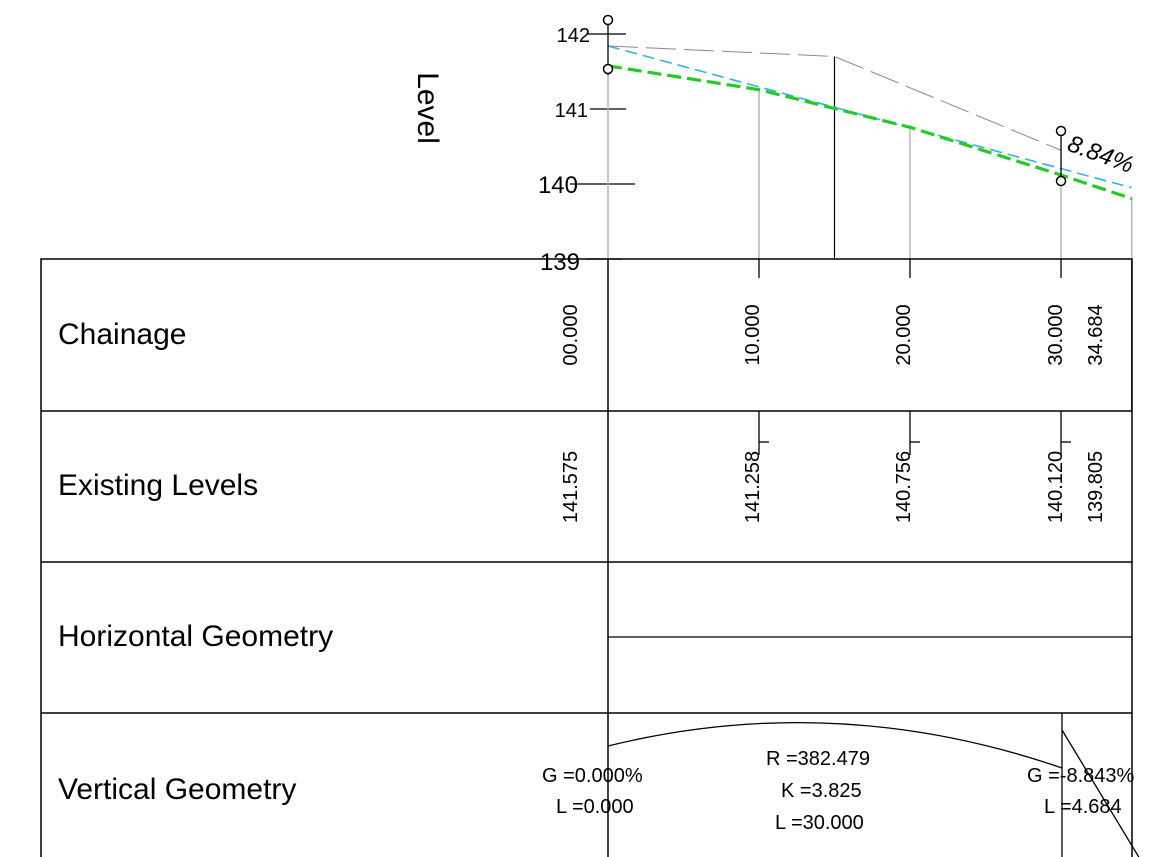  I want to click on vertical-curve-arc, so click(835, 745).